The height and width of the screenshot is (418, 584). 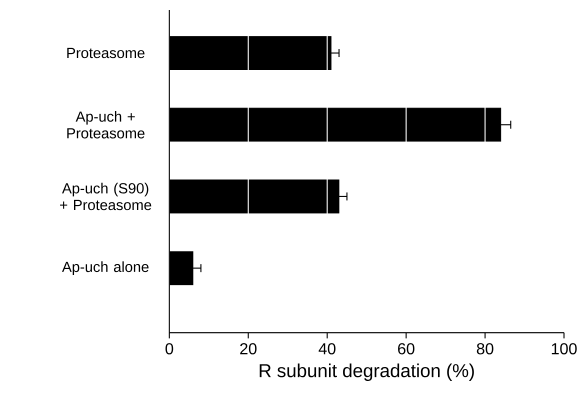 I want to click on x-tick-label: 60, so click(x=406, y=348).